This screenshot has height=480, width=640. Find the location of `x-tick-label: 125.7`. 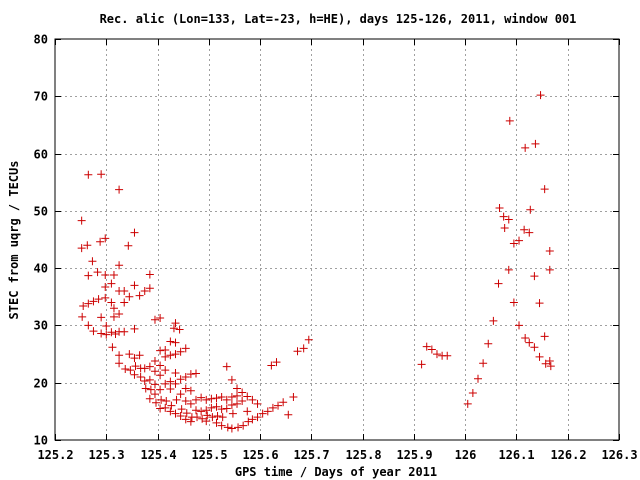

x-tick-label: 125.7 is located at coordinates (311, 455).